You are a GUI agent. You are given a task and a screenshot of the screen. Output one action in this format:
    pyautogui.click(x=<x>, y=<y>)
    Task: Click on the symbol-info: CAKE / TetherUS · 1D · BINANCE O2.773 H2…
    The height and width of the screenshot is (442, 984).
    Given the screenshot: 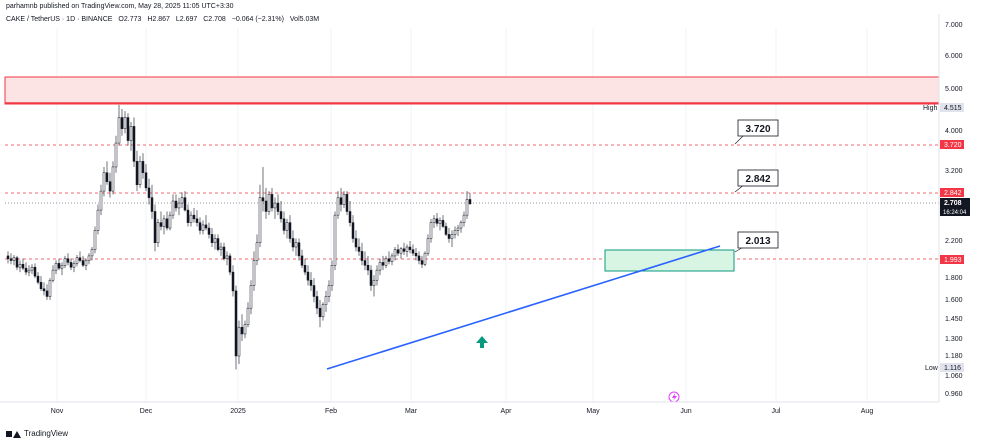 What is the action you would take?
    pyautogui.click(x=164, y=19)
    